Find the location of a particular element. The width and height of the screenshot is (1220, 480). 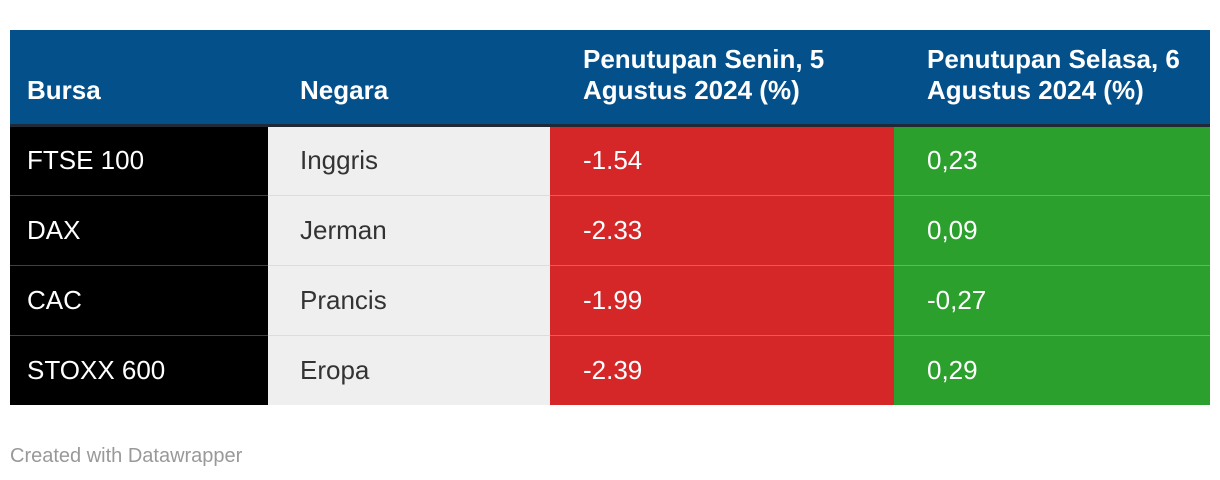

table-cell: -0,27 is located at coordinates (1052, 299).